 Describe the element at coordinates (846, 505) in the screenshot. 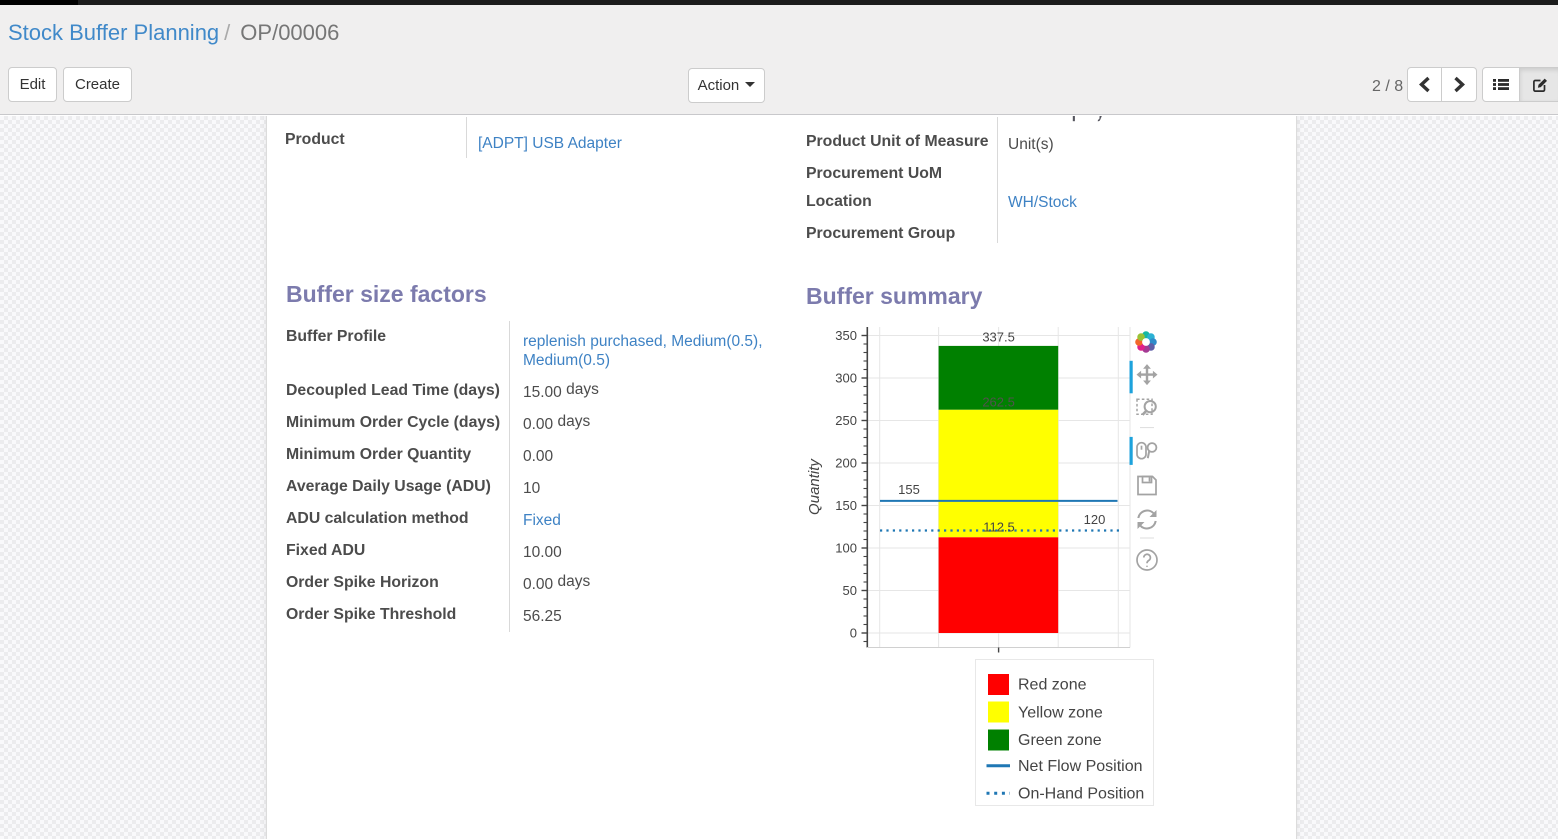

I see `svg-text: 150` at that location.